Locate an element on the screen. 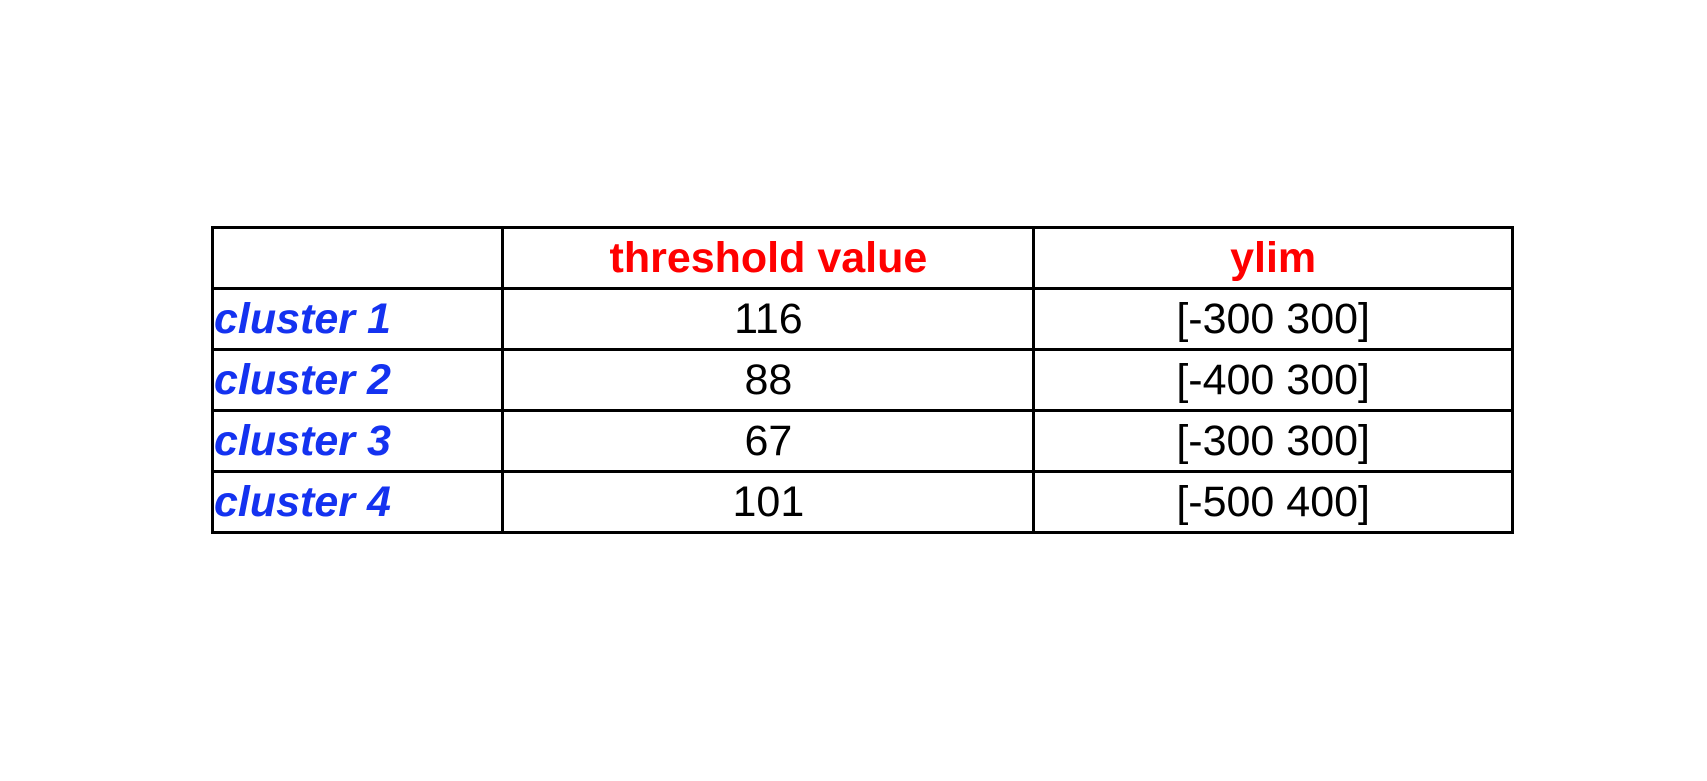 This screenshot has width=1707, height=781. table-row: cluster 2 88 [-400 300] is located at coordinates (862, 380).